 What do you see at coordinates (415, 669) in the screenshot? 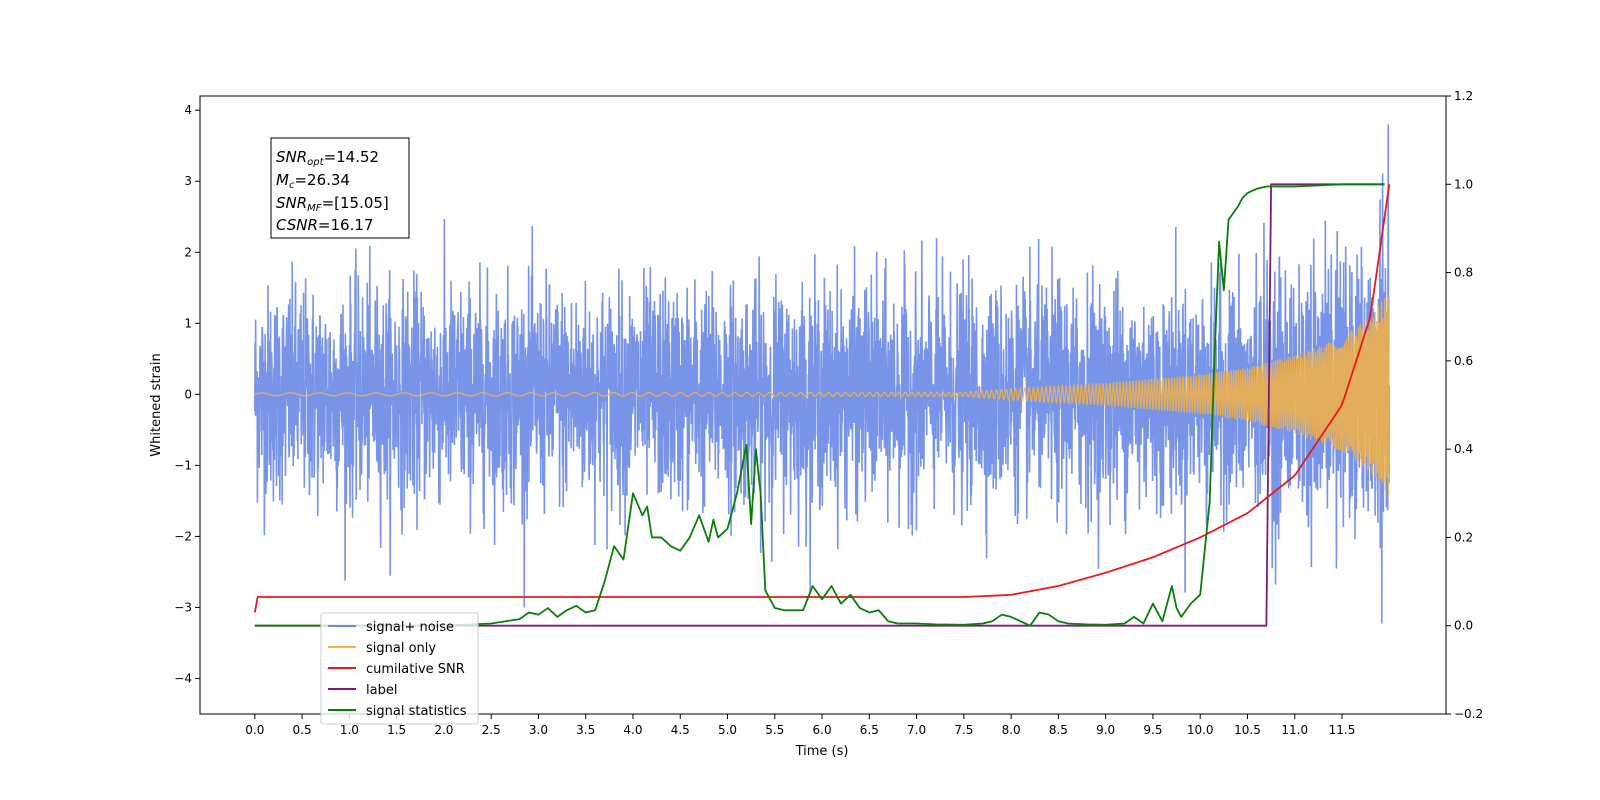
I see `legend-label: cumilative SNR` at bounding box center [415, 669].